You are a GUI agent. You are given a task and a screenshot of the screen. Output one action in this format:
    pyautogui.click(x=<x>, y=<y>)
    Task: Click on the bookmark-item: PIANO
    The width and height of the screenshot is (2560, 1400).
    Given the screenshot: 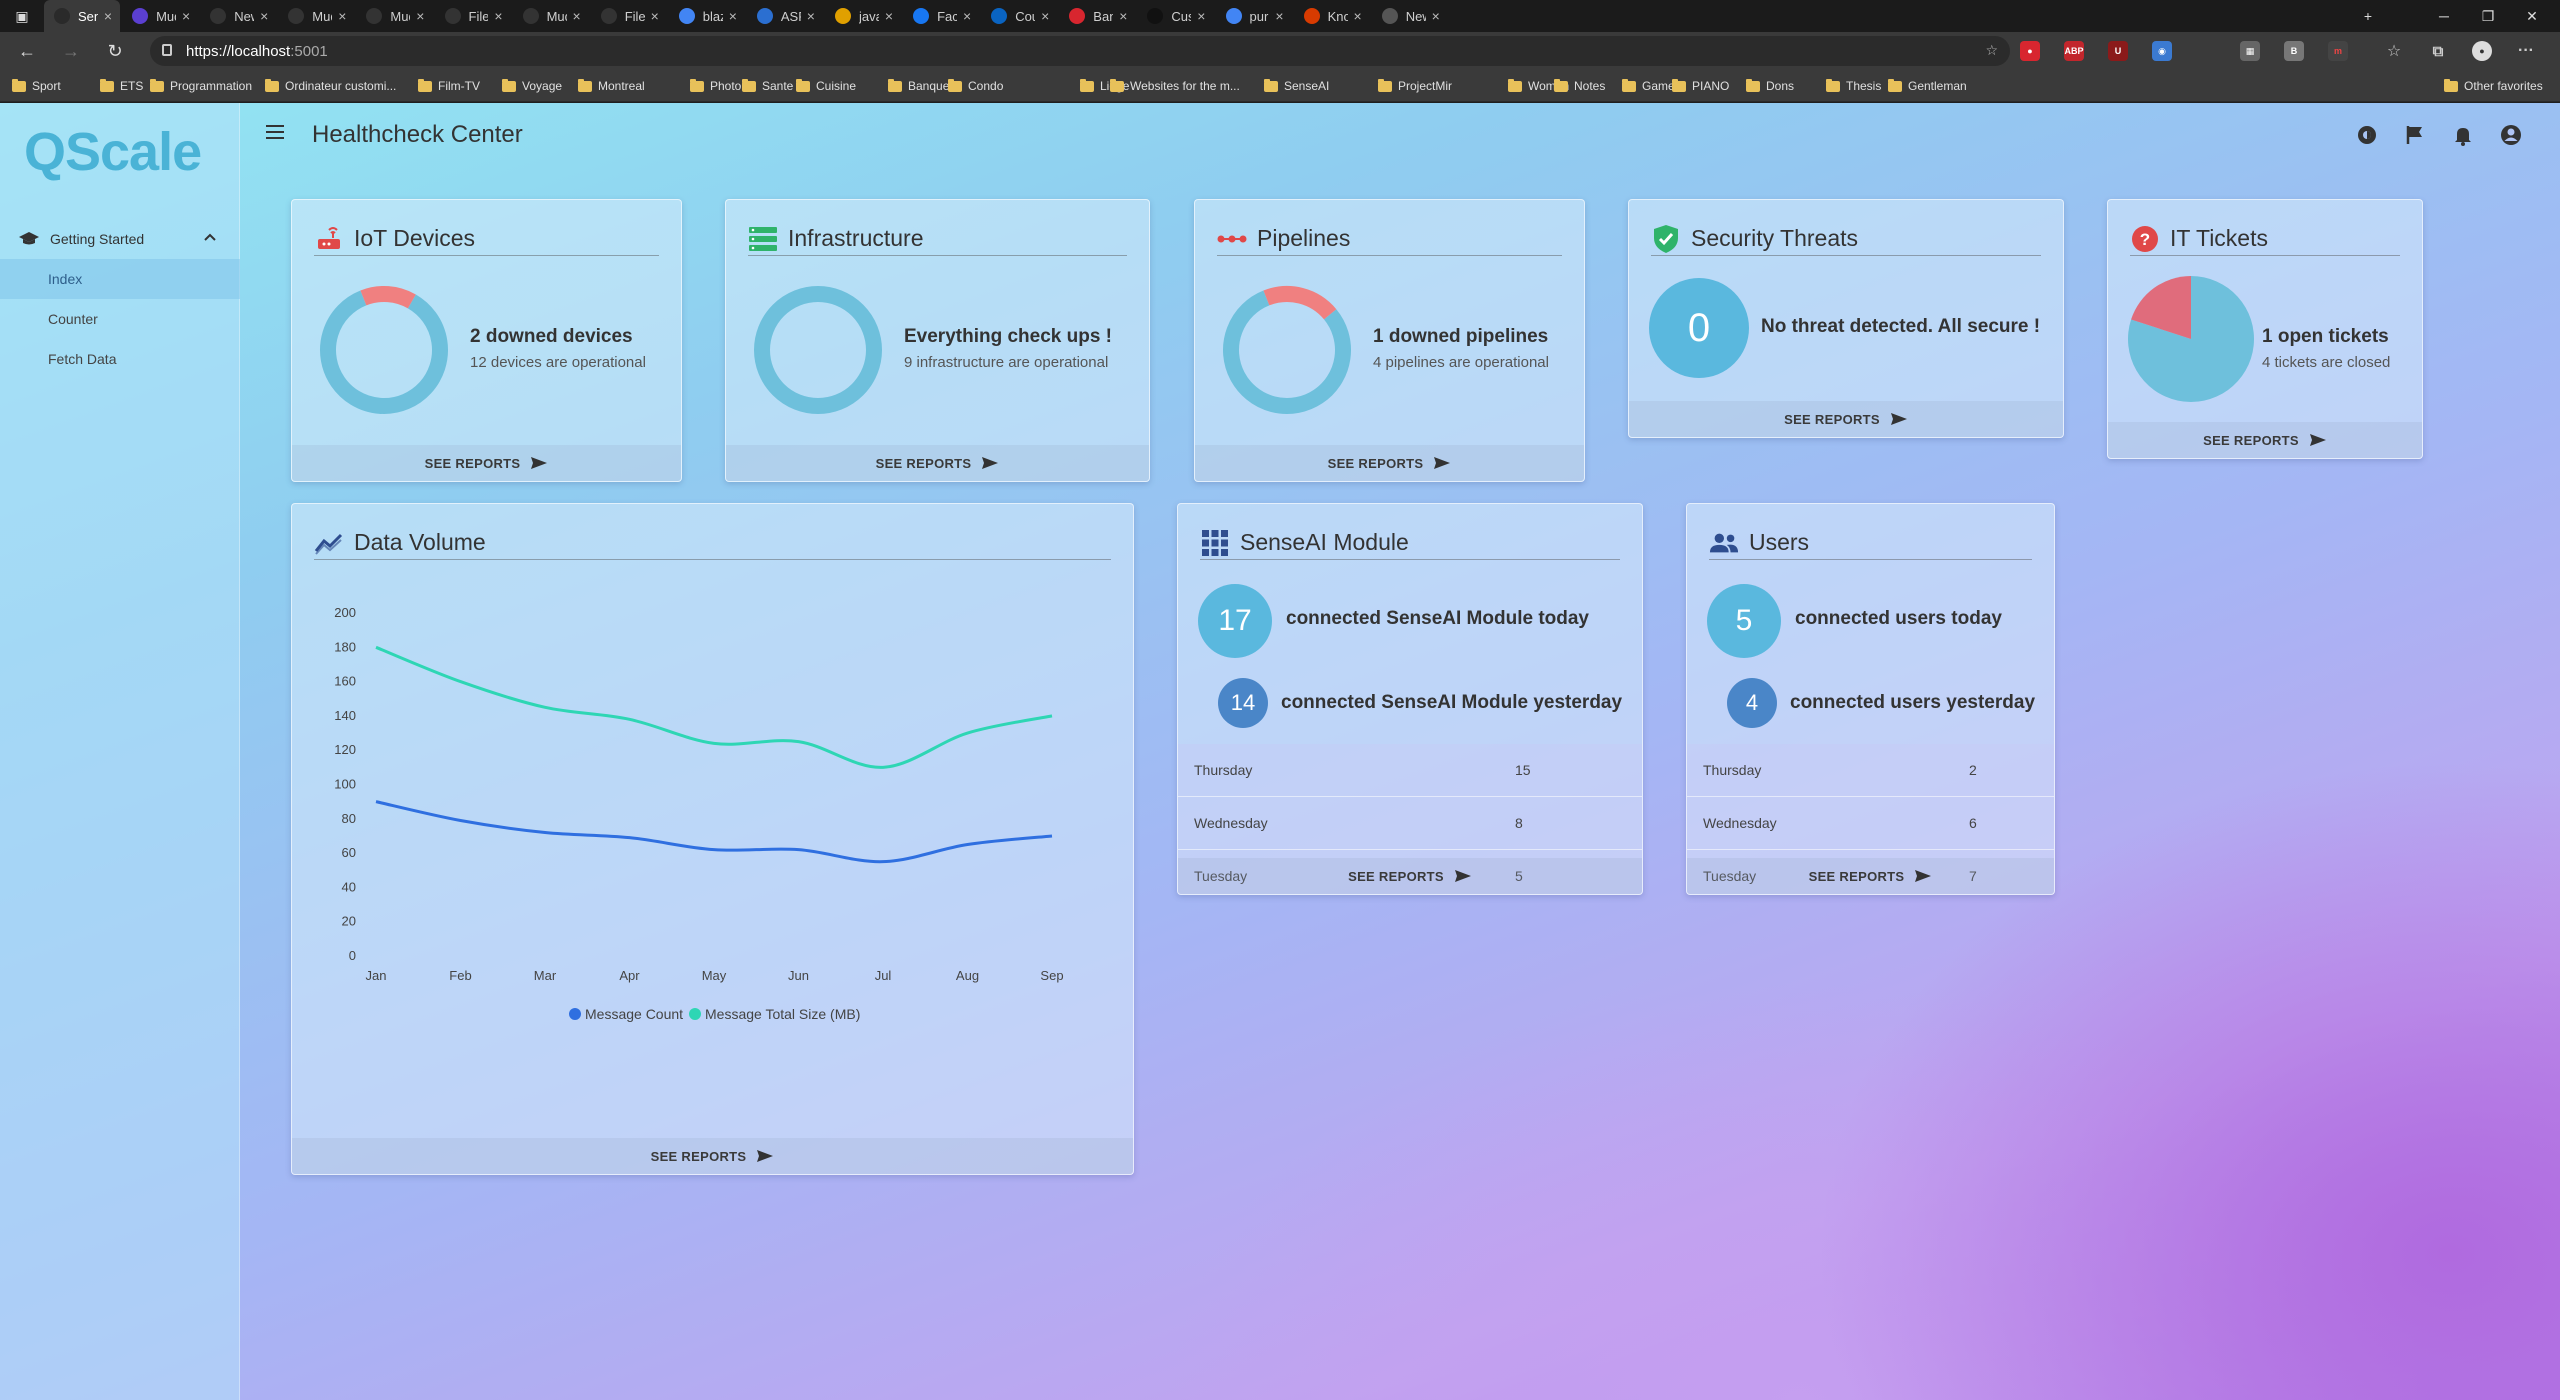 What is the action you would take?
    pyautogui.click(x=1700, y=86)
    